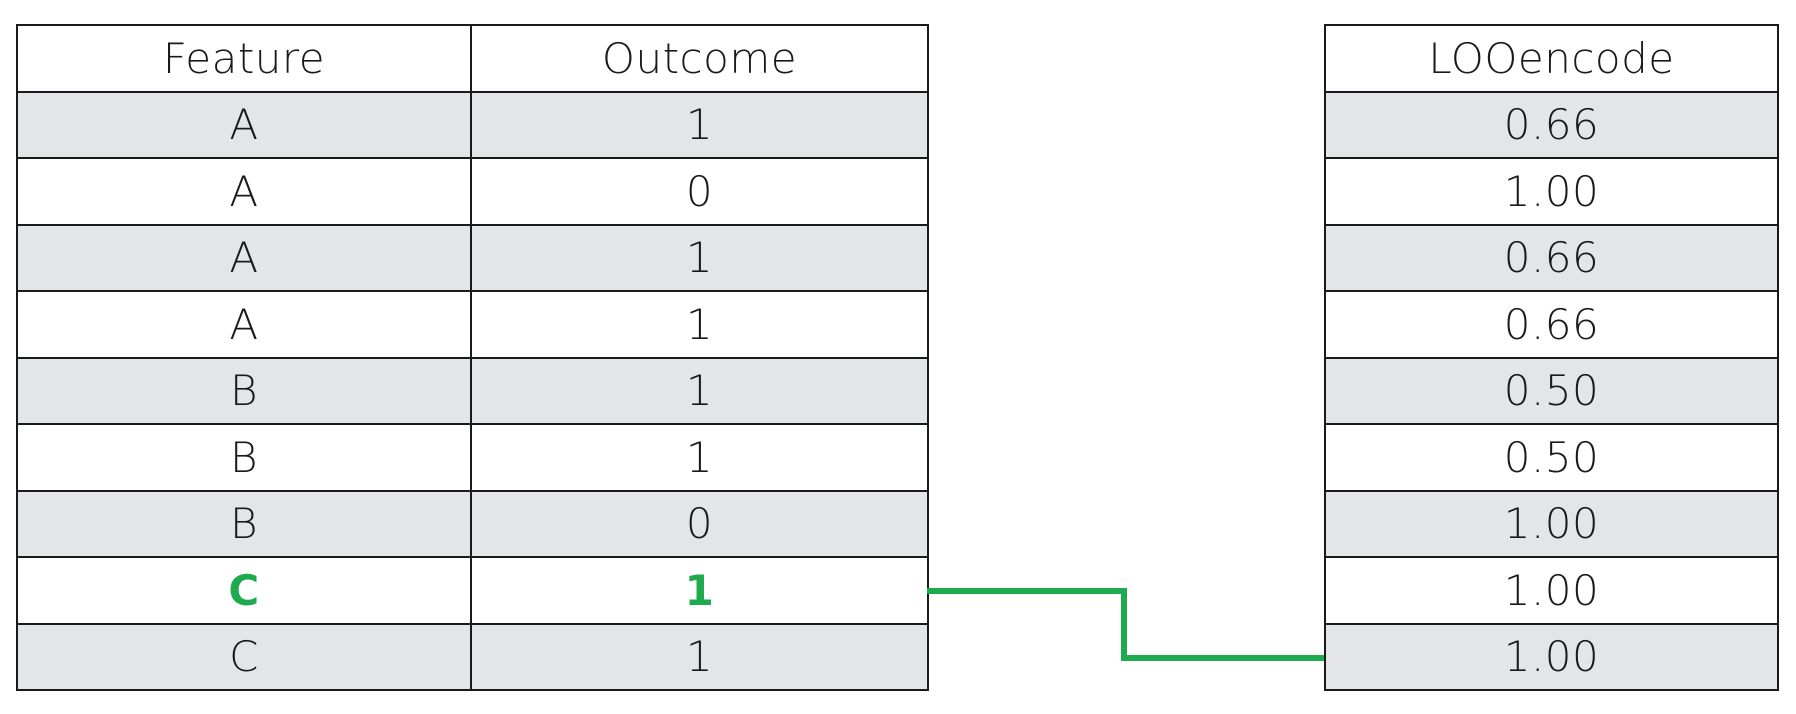 This screenshot has height=714, width=1796. Describe the element at coordinates (699, 58) in the screenshot. I see `header-outcome: Outcome` at that location.